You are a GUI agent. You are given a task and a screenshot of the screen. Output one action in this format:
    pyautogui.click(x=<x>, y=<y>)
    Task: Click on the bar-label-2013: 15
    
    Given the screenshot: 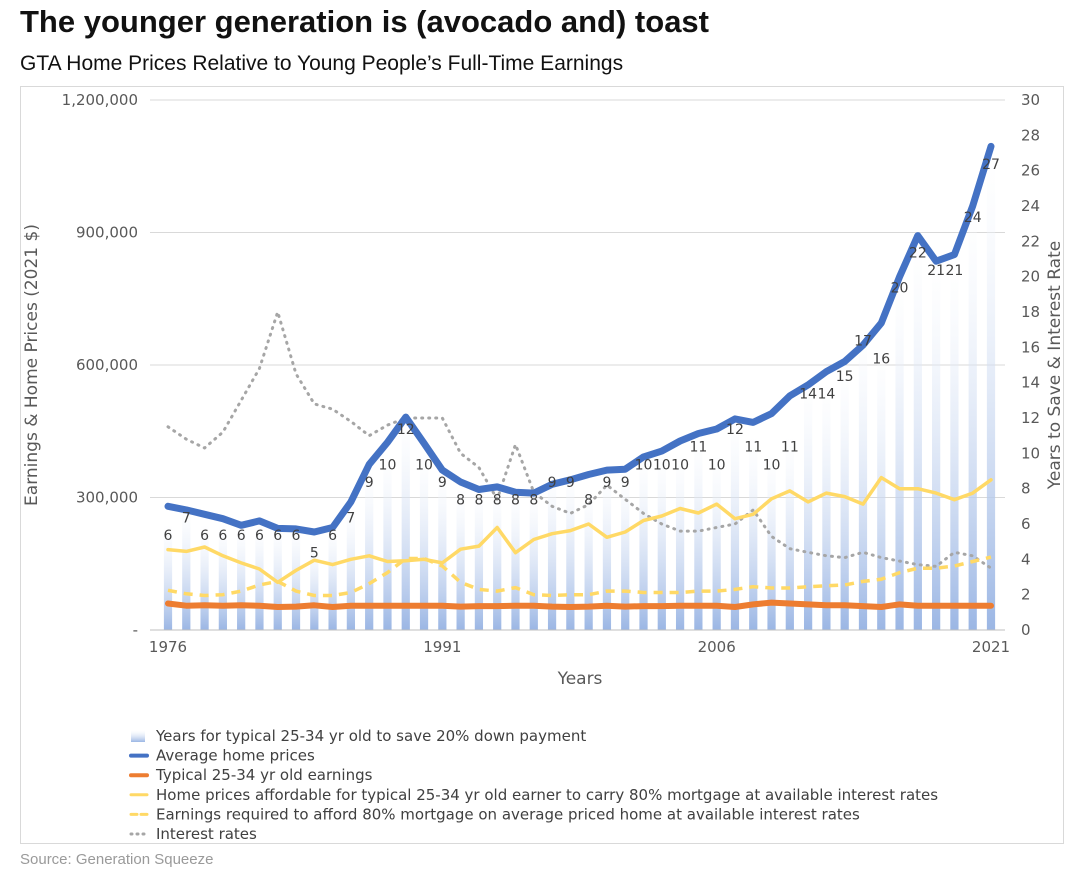 What is the action you would take?
    pyautogui.click(x=845, y=377)
    